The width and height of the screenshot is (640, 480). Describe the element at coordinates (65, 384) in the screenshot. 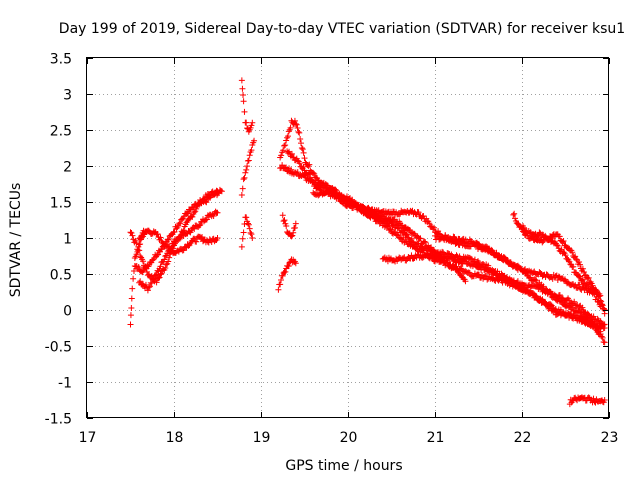

I see `y-tick-label: -1` at that location.